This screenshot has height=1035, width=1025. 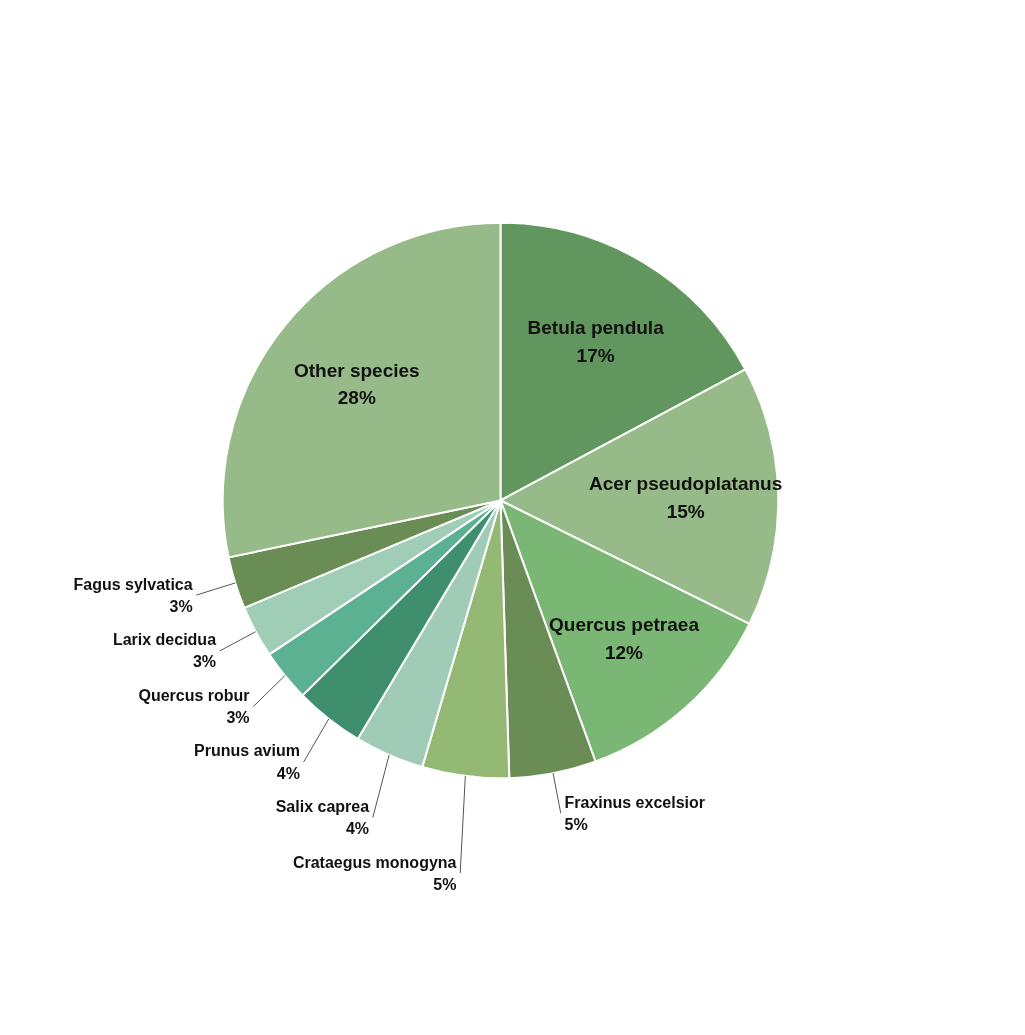 I want to click on slice-label: Crataegus monogyna, so click(x=374, y=862).